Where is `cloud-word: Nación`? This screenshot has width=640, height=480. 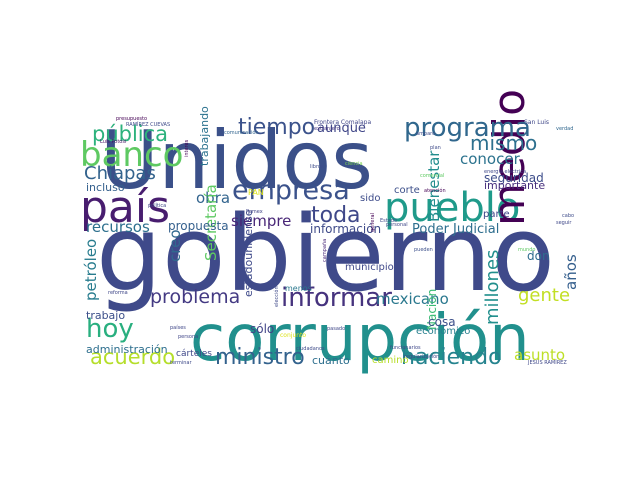
cloud-word: Nación is located at coordinates (432, 309).